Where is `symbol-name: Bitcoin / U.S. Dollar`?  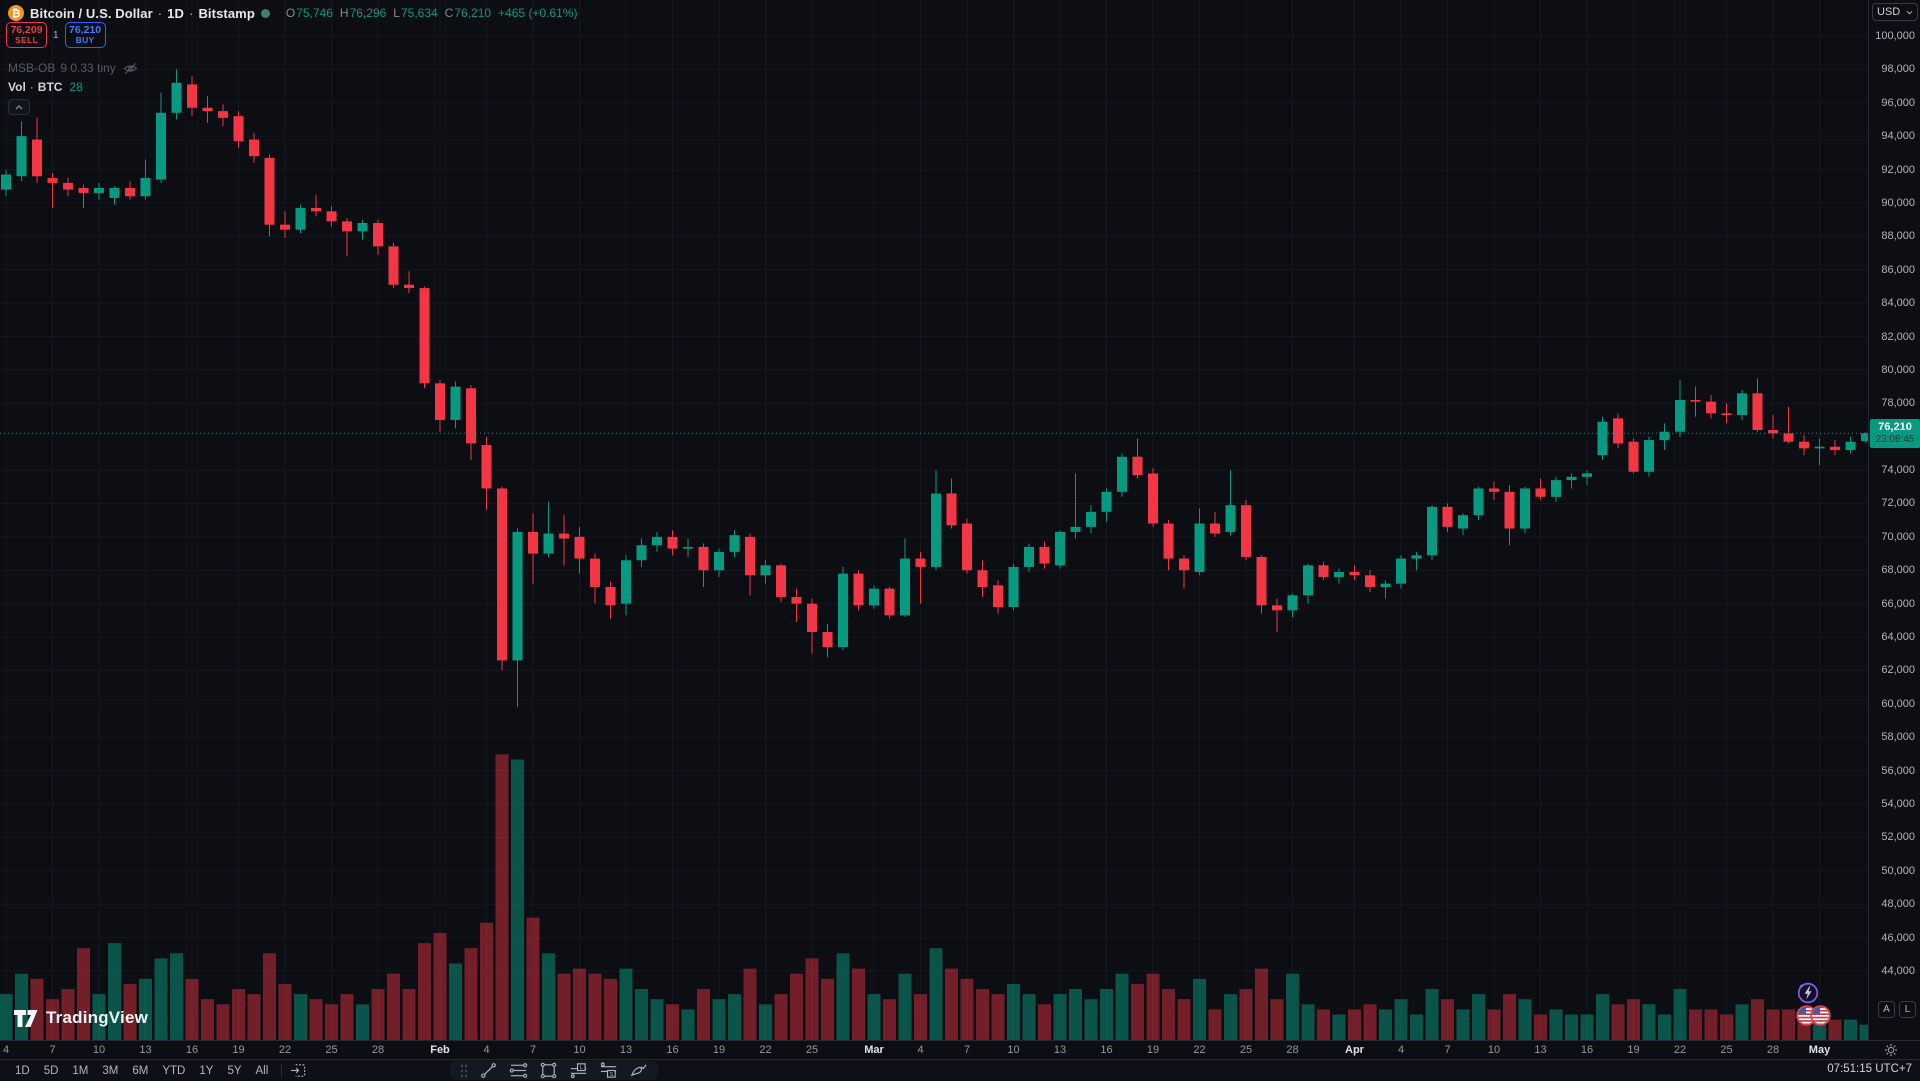 symbol-name: Bitcoin / U.S. Dollar is located at coordinates (91, 13).